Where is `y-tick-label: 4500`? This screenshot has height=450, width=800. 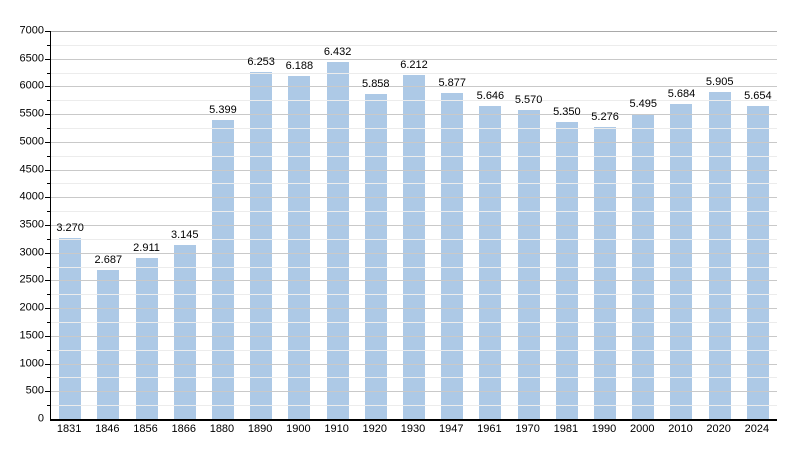 y-tick-label: 4500 is located at coordinates (31, 169).